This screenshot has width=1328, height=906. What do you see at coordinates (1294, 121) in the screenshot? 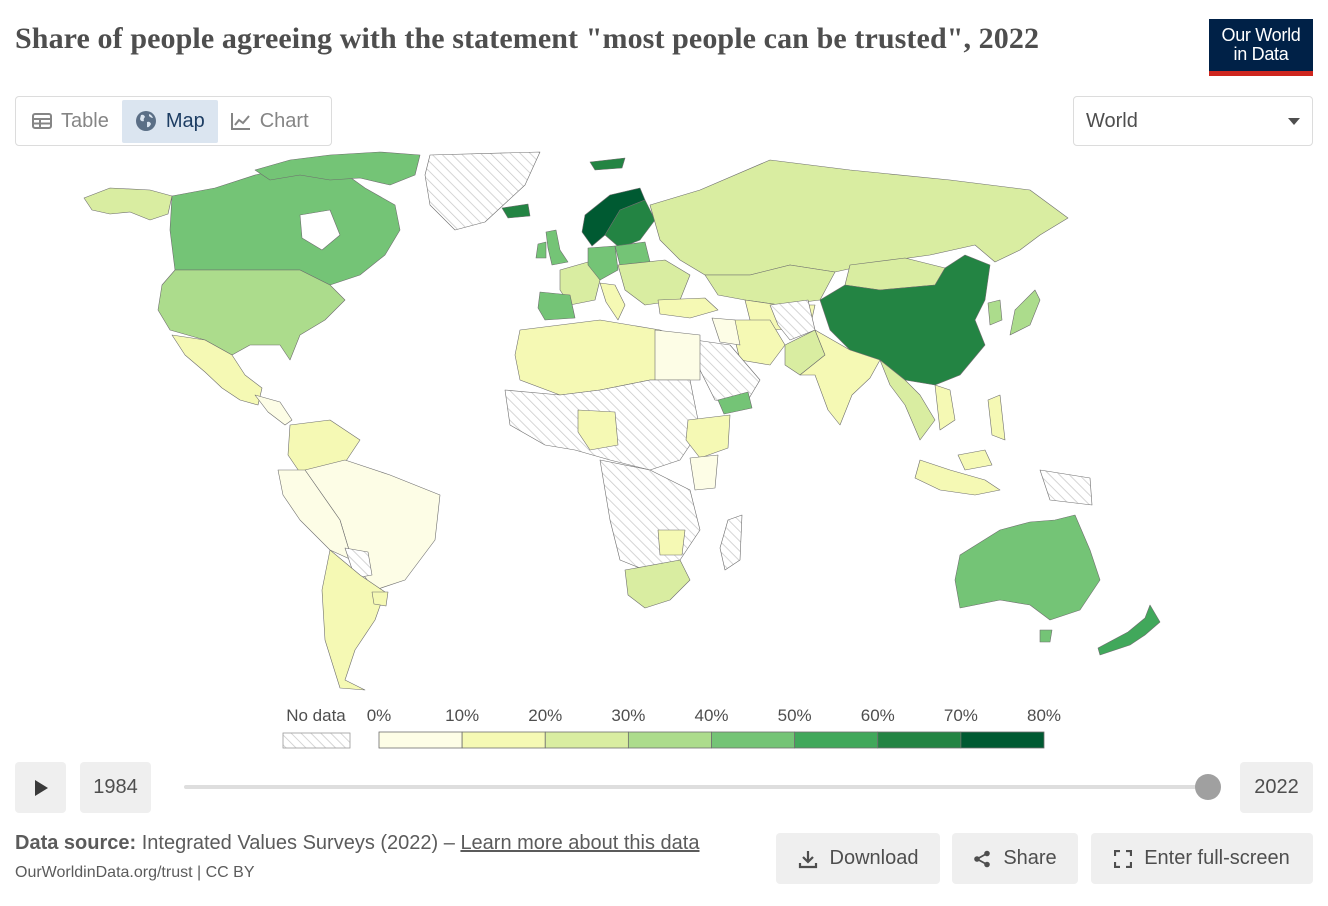
I see `chevron-down-icon` at bounding box center [1294, 121].